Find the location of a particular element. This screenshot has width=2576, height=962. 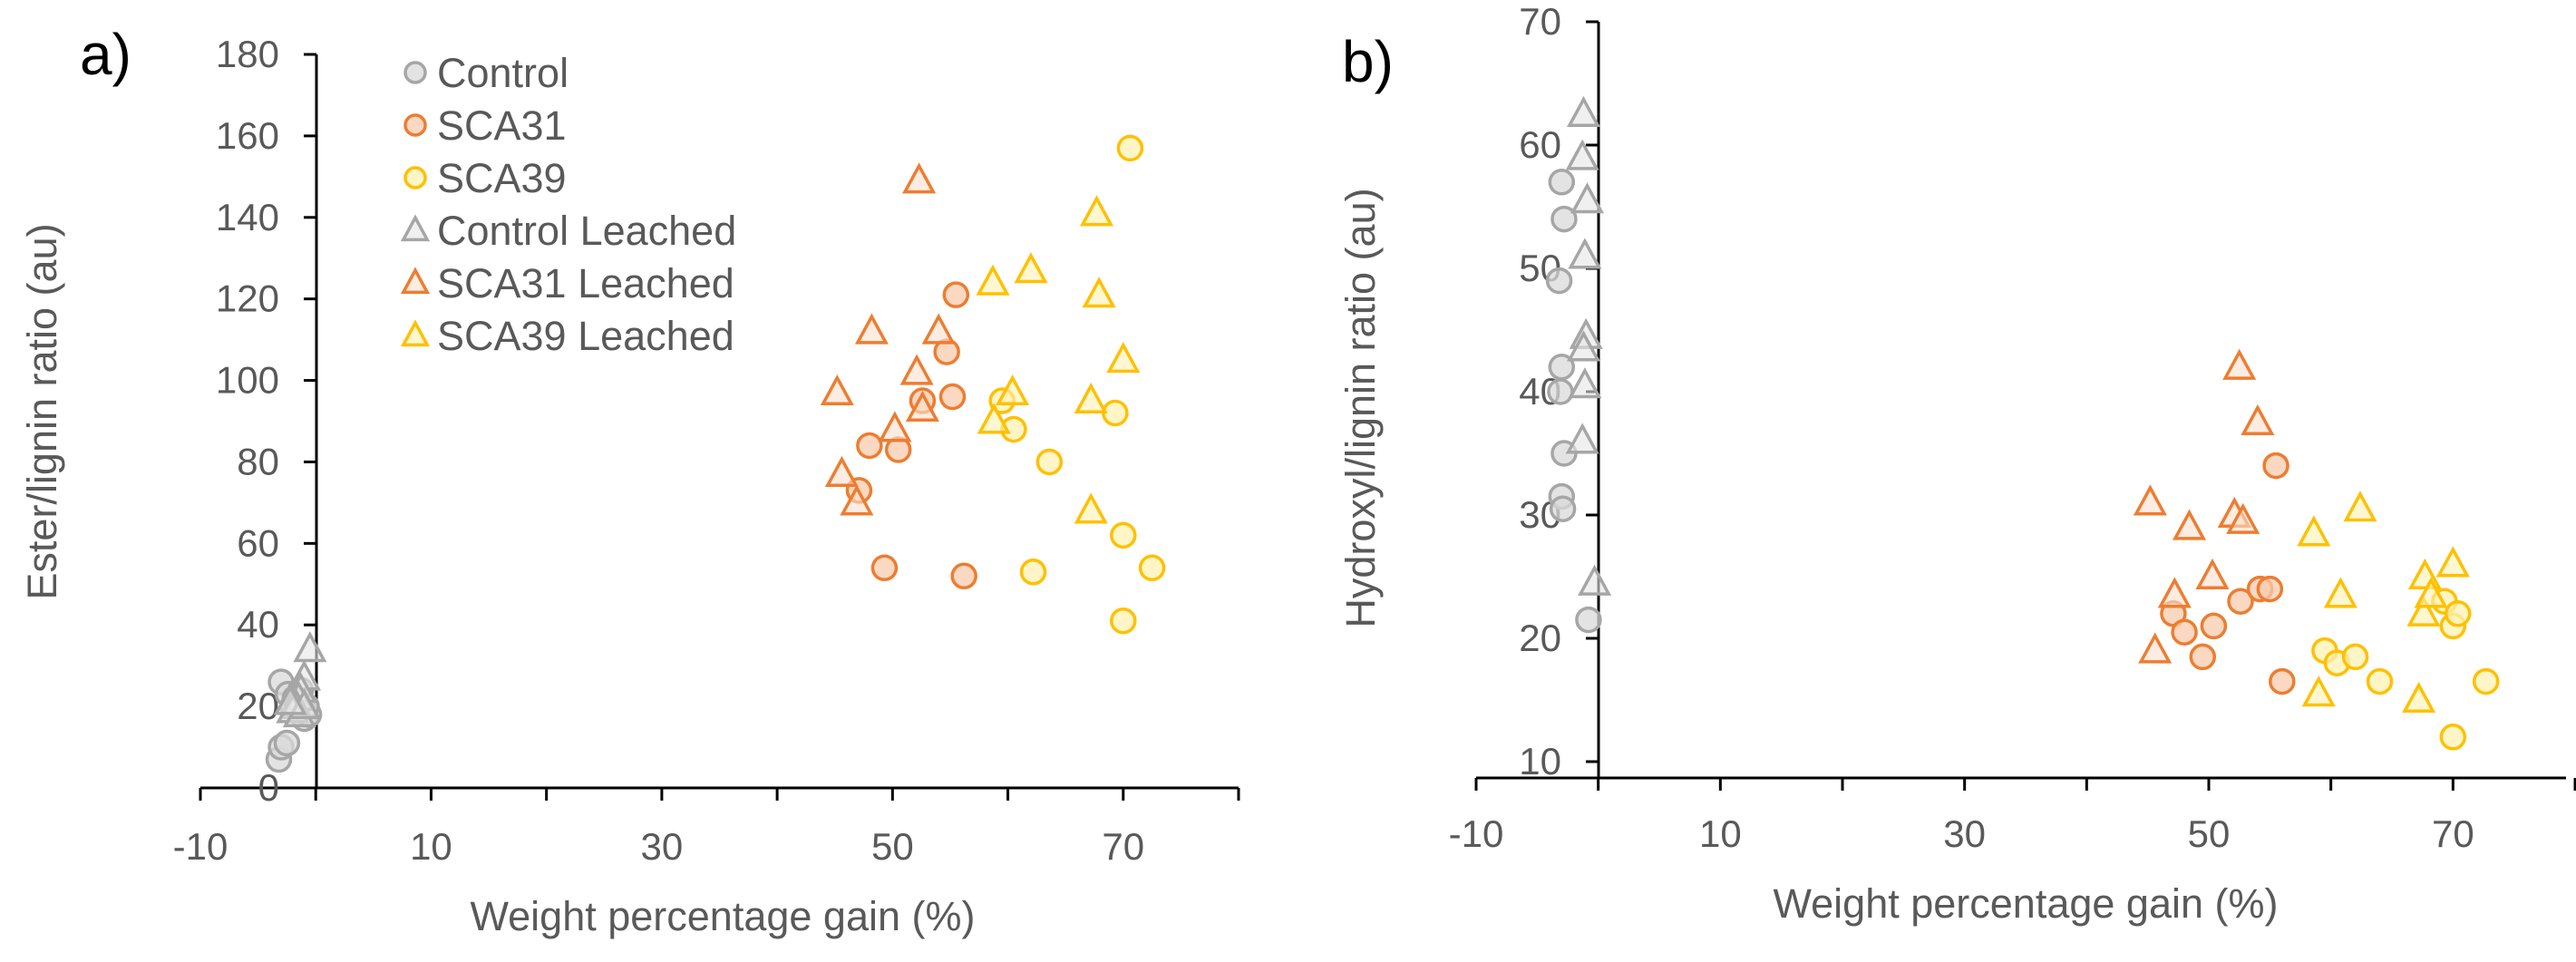

legend-marker-sca31-leached is located at coordinates (415, 281).